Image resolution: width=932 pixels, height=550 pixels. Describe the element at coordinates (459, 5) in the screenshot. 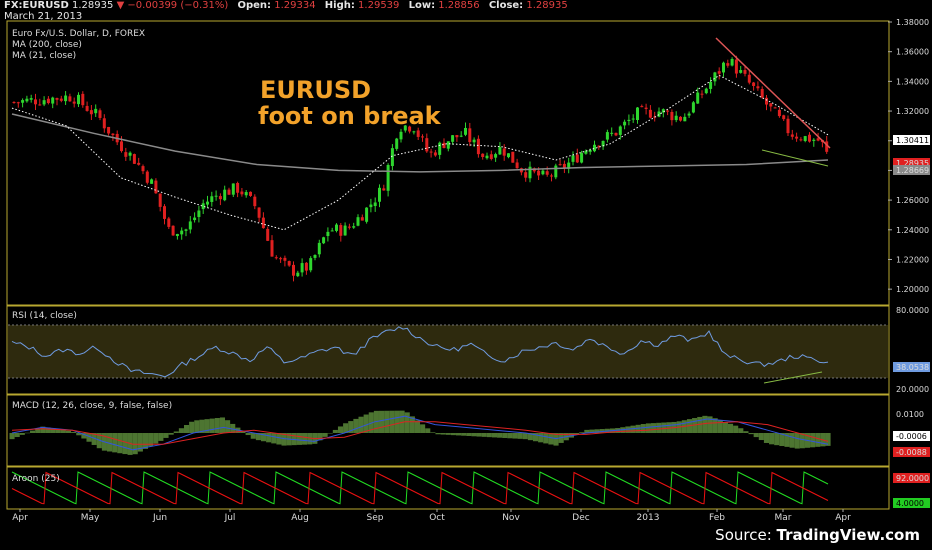

I see `low-value: 1.28856` at that location.